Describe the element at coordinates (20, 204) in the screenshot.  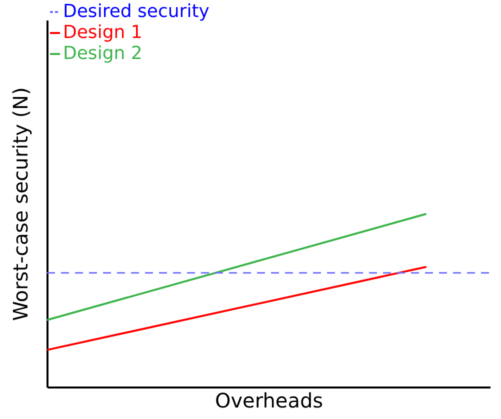
I see `y-axis-title: Worst-case security (N)` at that location.